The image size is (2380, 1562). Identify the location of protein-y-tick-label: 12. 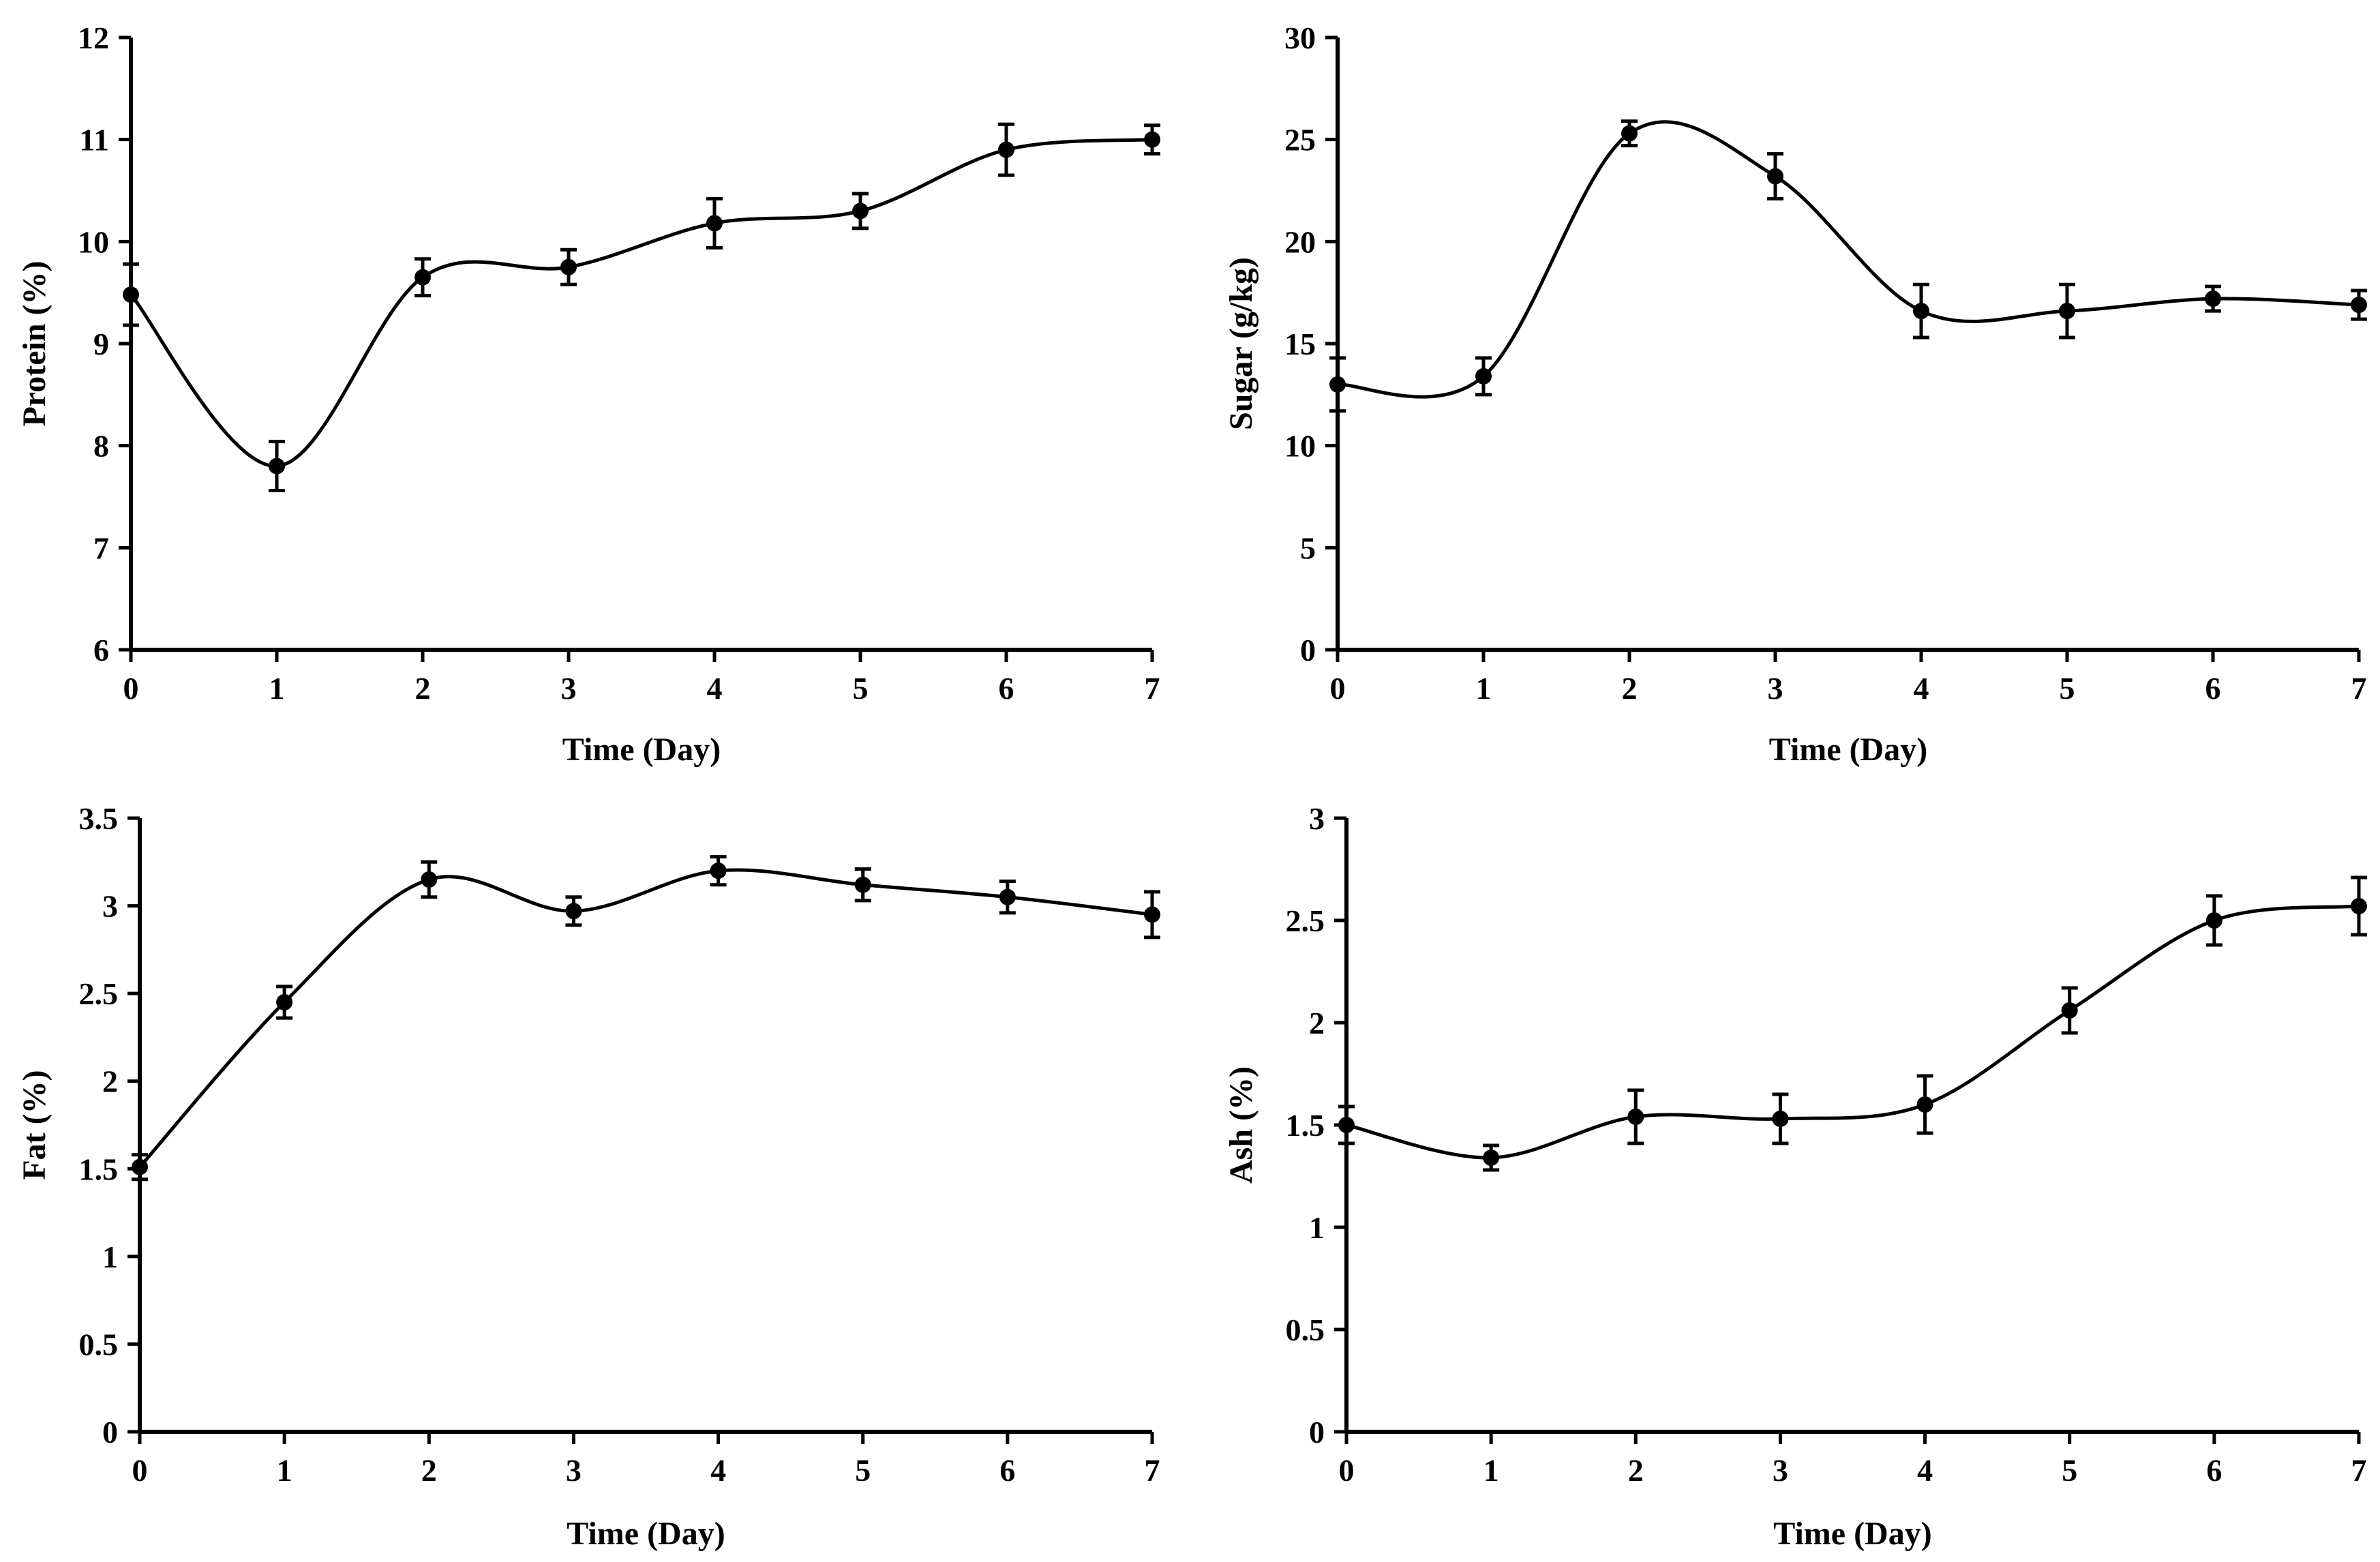
(93, 37).